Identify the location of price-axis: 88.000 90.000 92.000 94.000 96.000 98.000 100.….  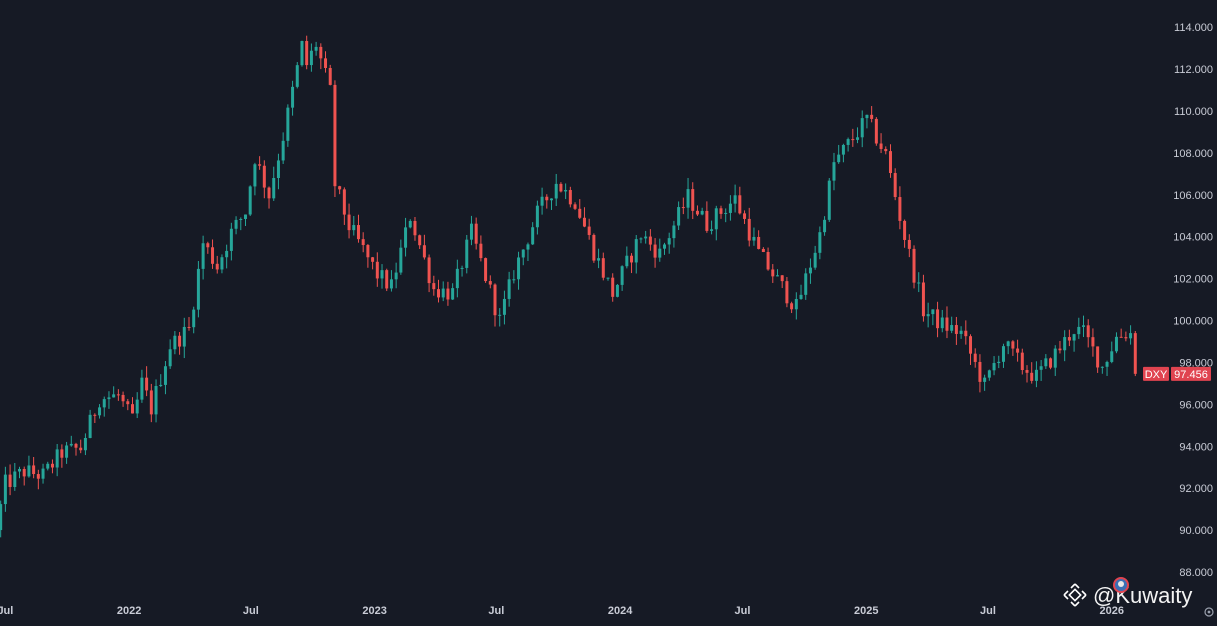
(1193, 300).